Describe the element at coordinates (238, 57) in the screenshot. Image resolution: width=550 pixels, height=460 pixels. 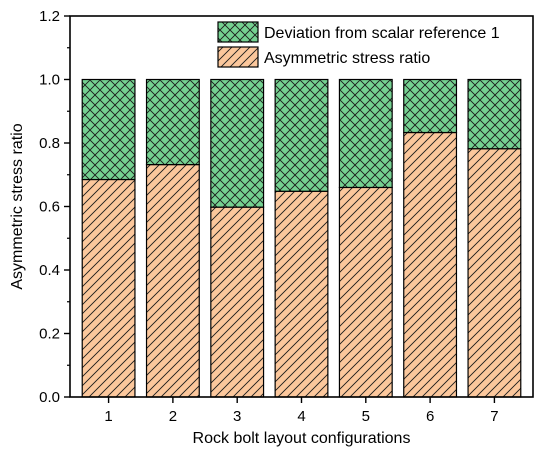
I see `legend-swatch-ratio` at that location.